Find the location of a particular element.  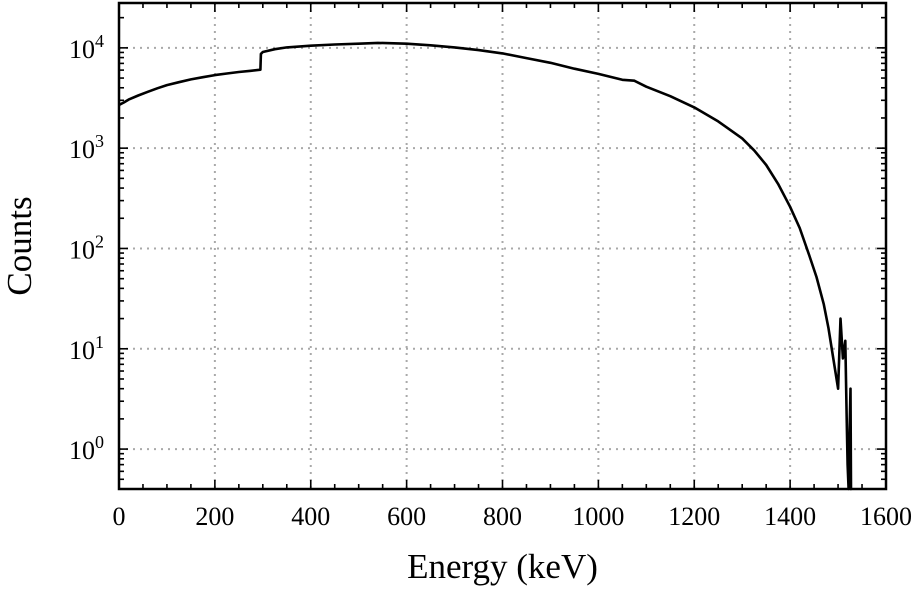

y-tick-labels: 10⁰ 10¹ 10² 10³ 10⁴ is located at coordinates (86, 248).